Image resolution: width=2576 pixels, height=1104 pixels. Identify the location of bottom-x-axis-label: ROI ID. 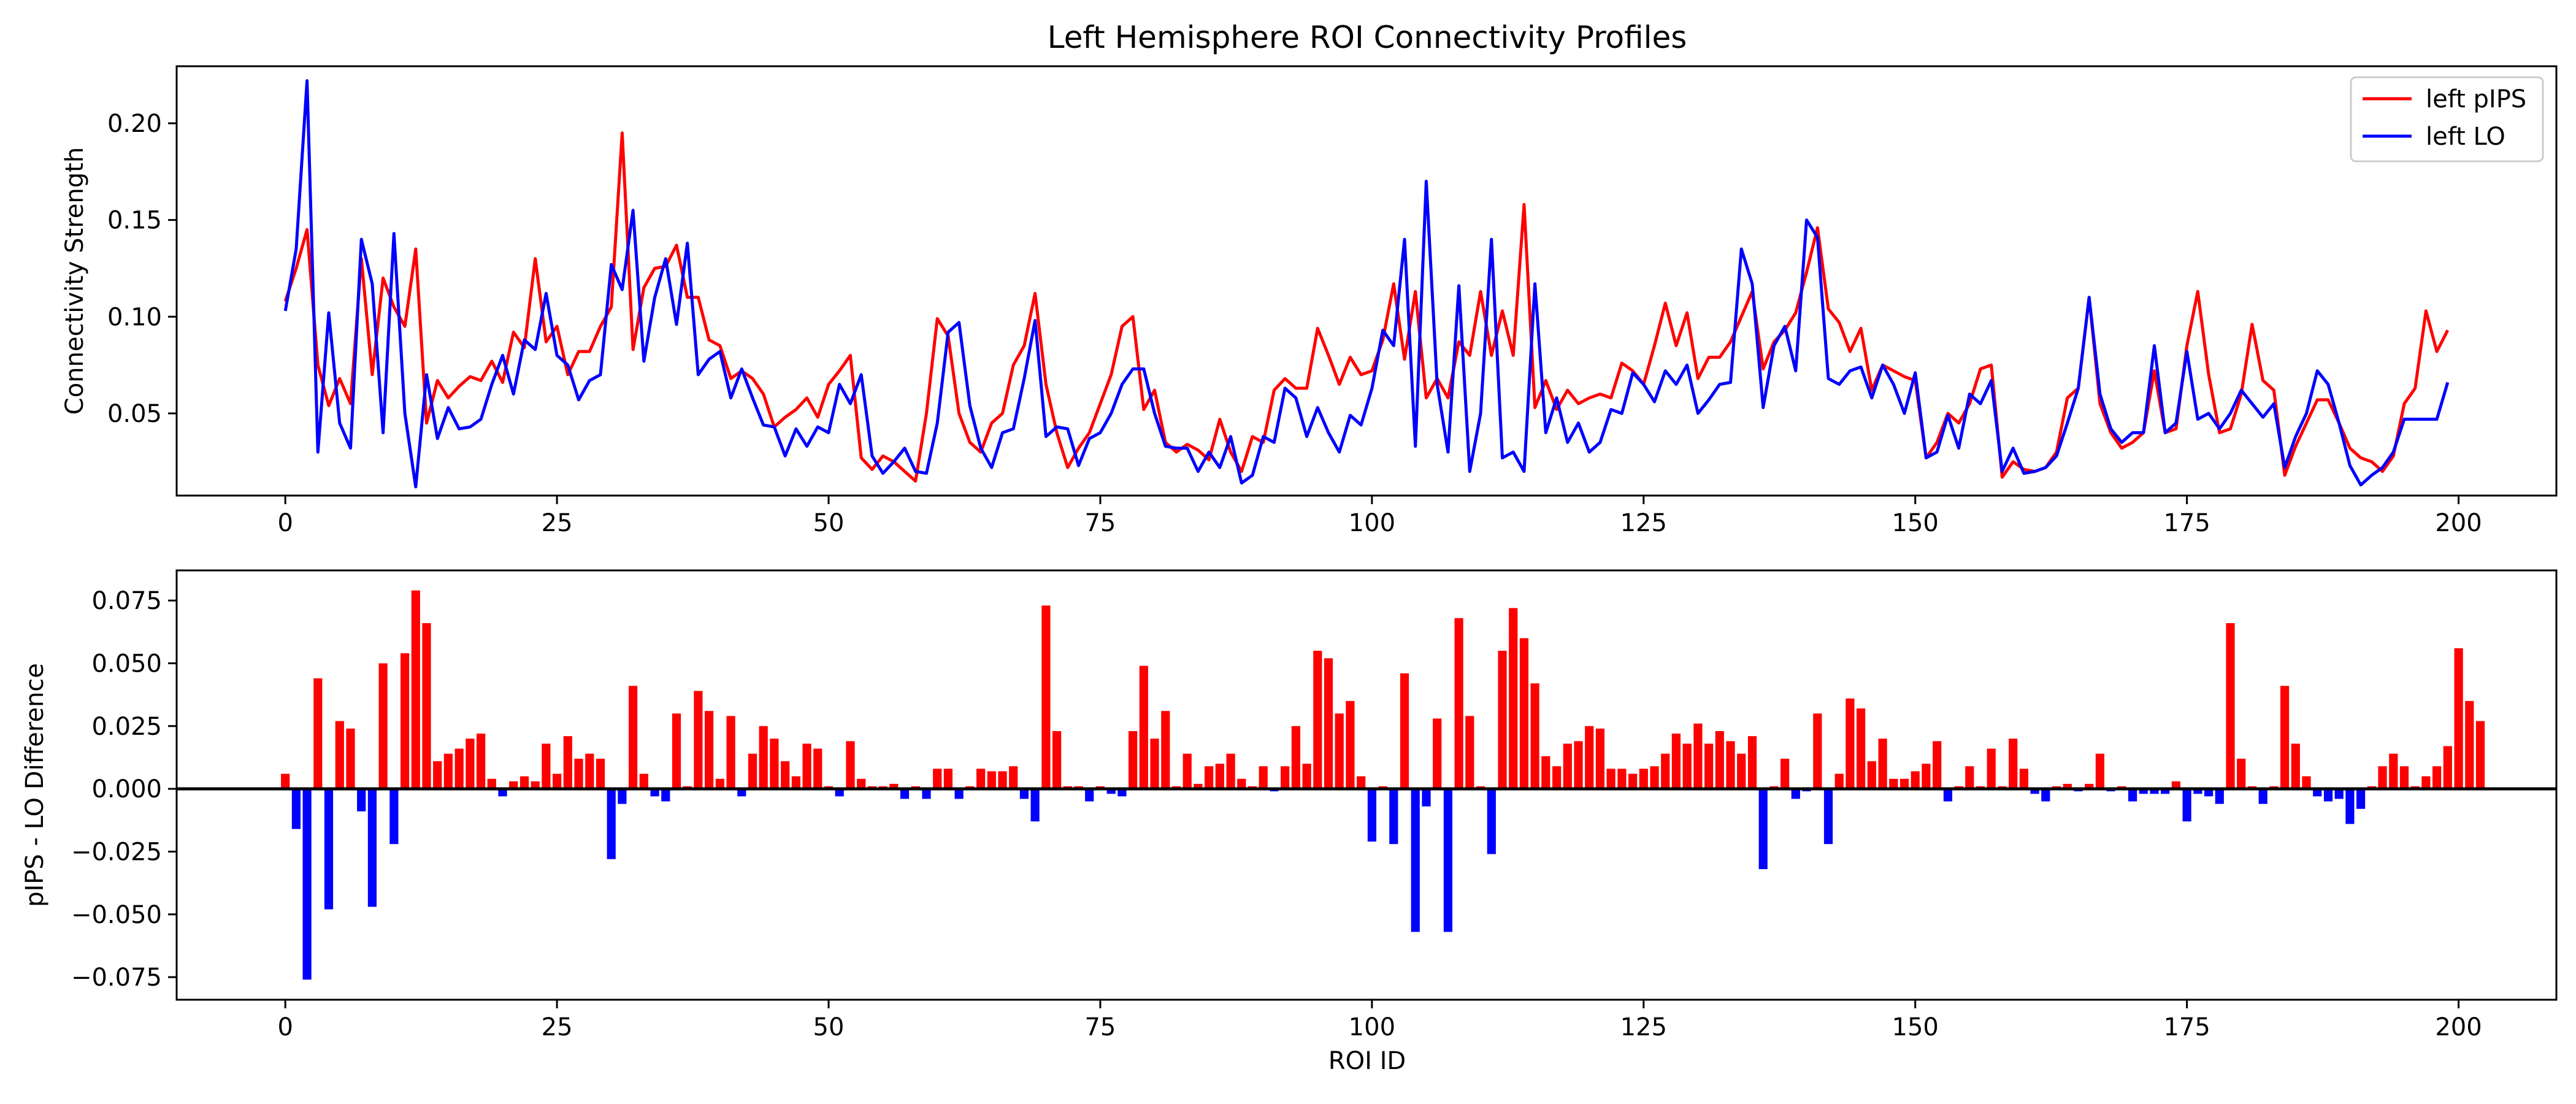
(1367, 1061).